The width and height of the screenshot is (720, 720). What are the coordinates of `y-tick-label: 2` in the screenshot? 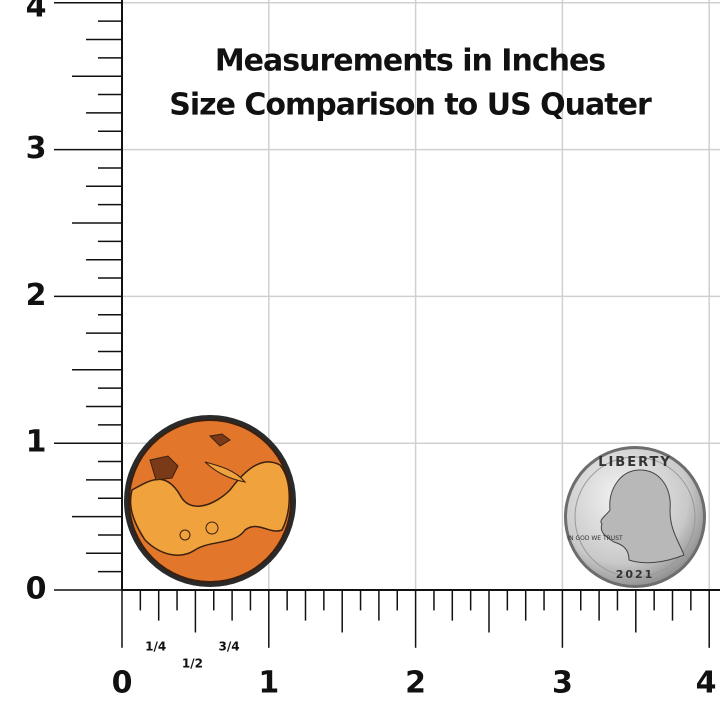 It's located at (36, 295).